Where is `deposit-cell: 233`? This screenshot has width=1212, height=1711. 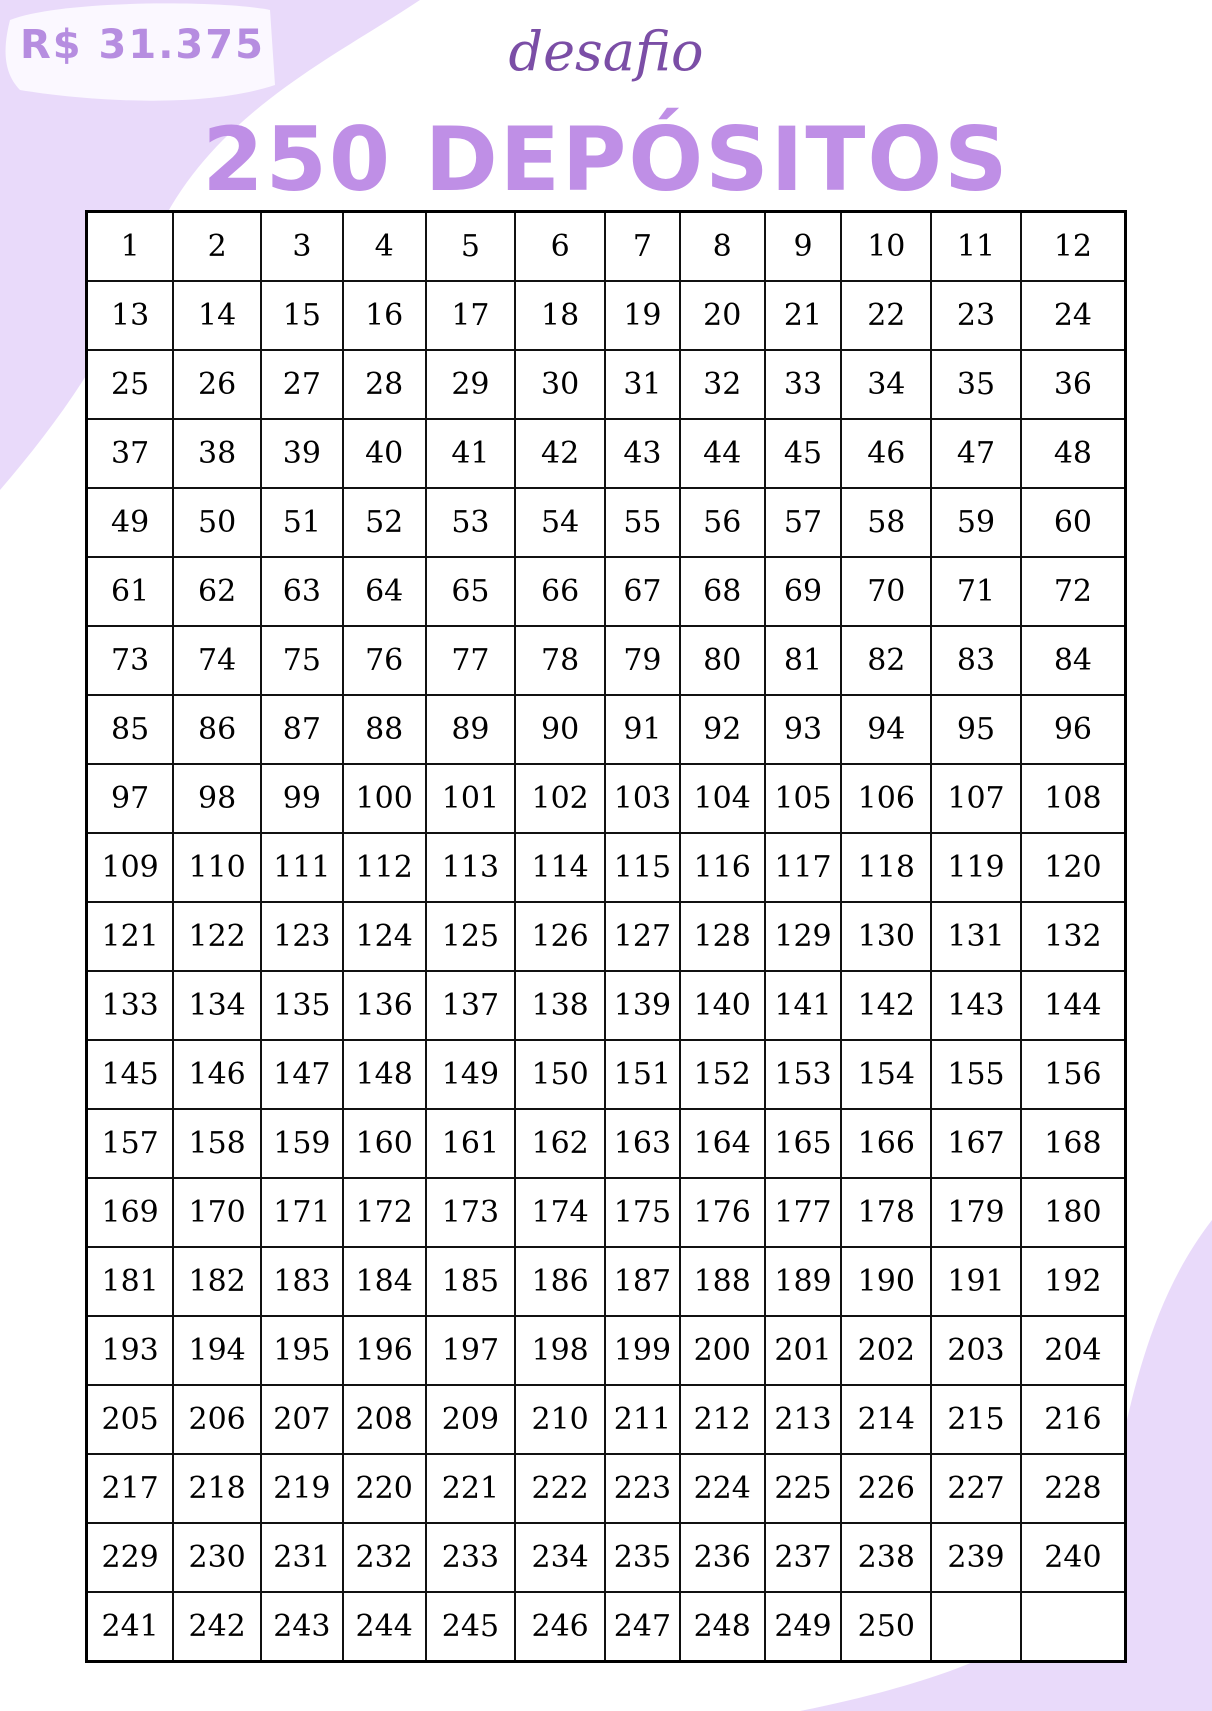
deposit-cell: 233 is located at coordinates (470, 1557).